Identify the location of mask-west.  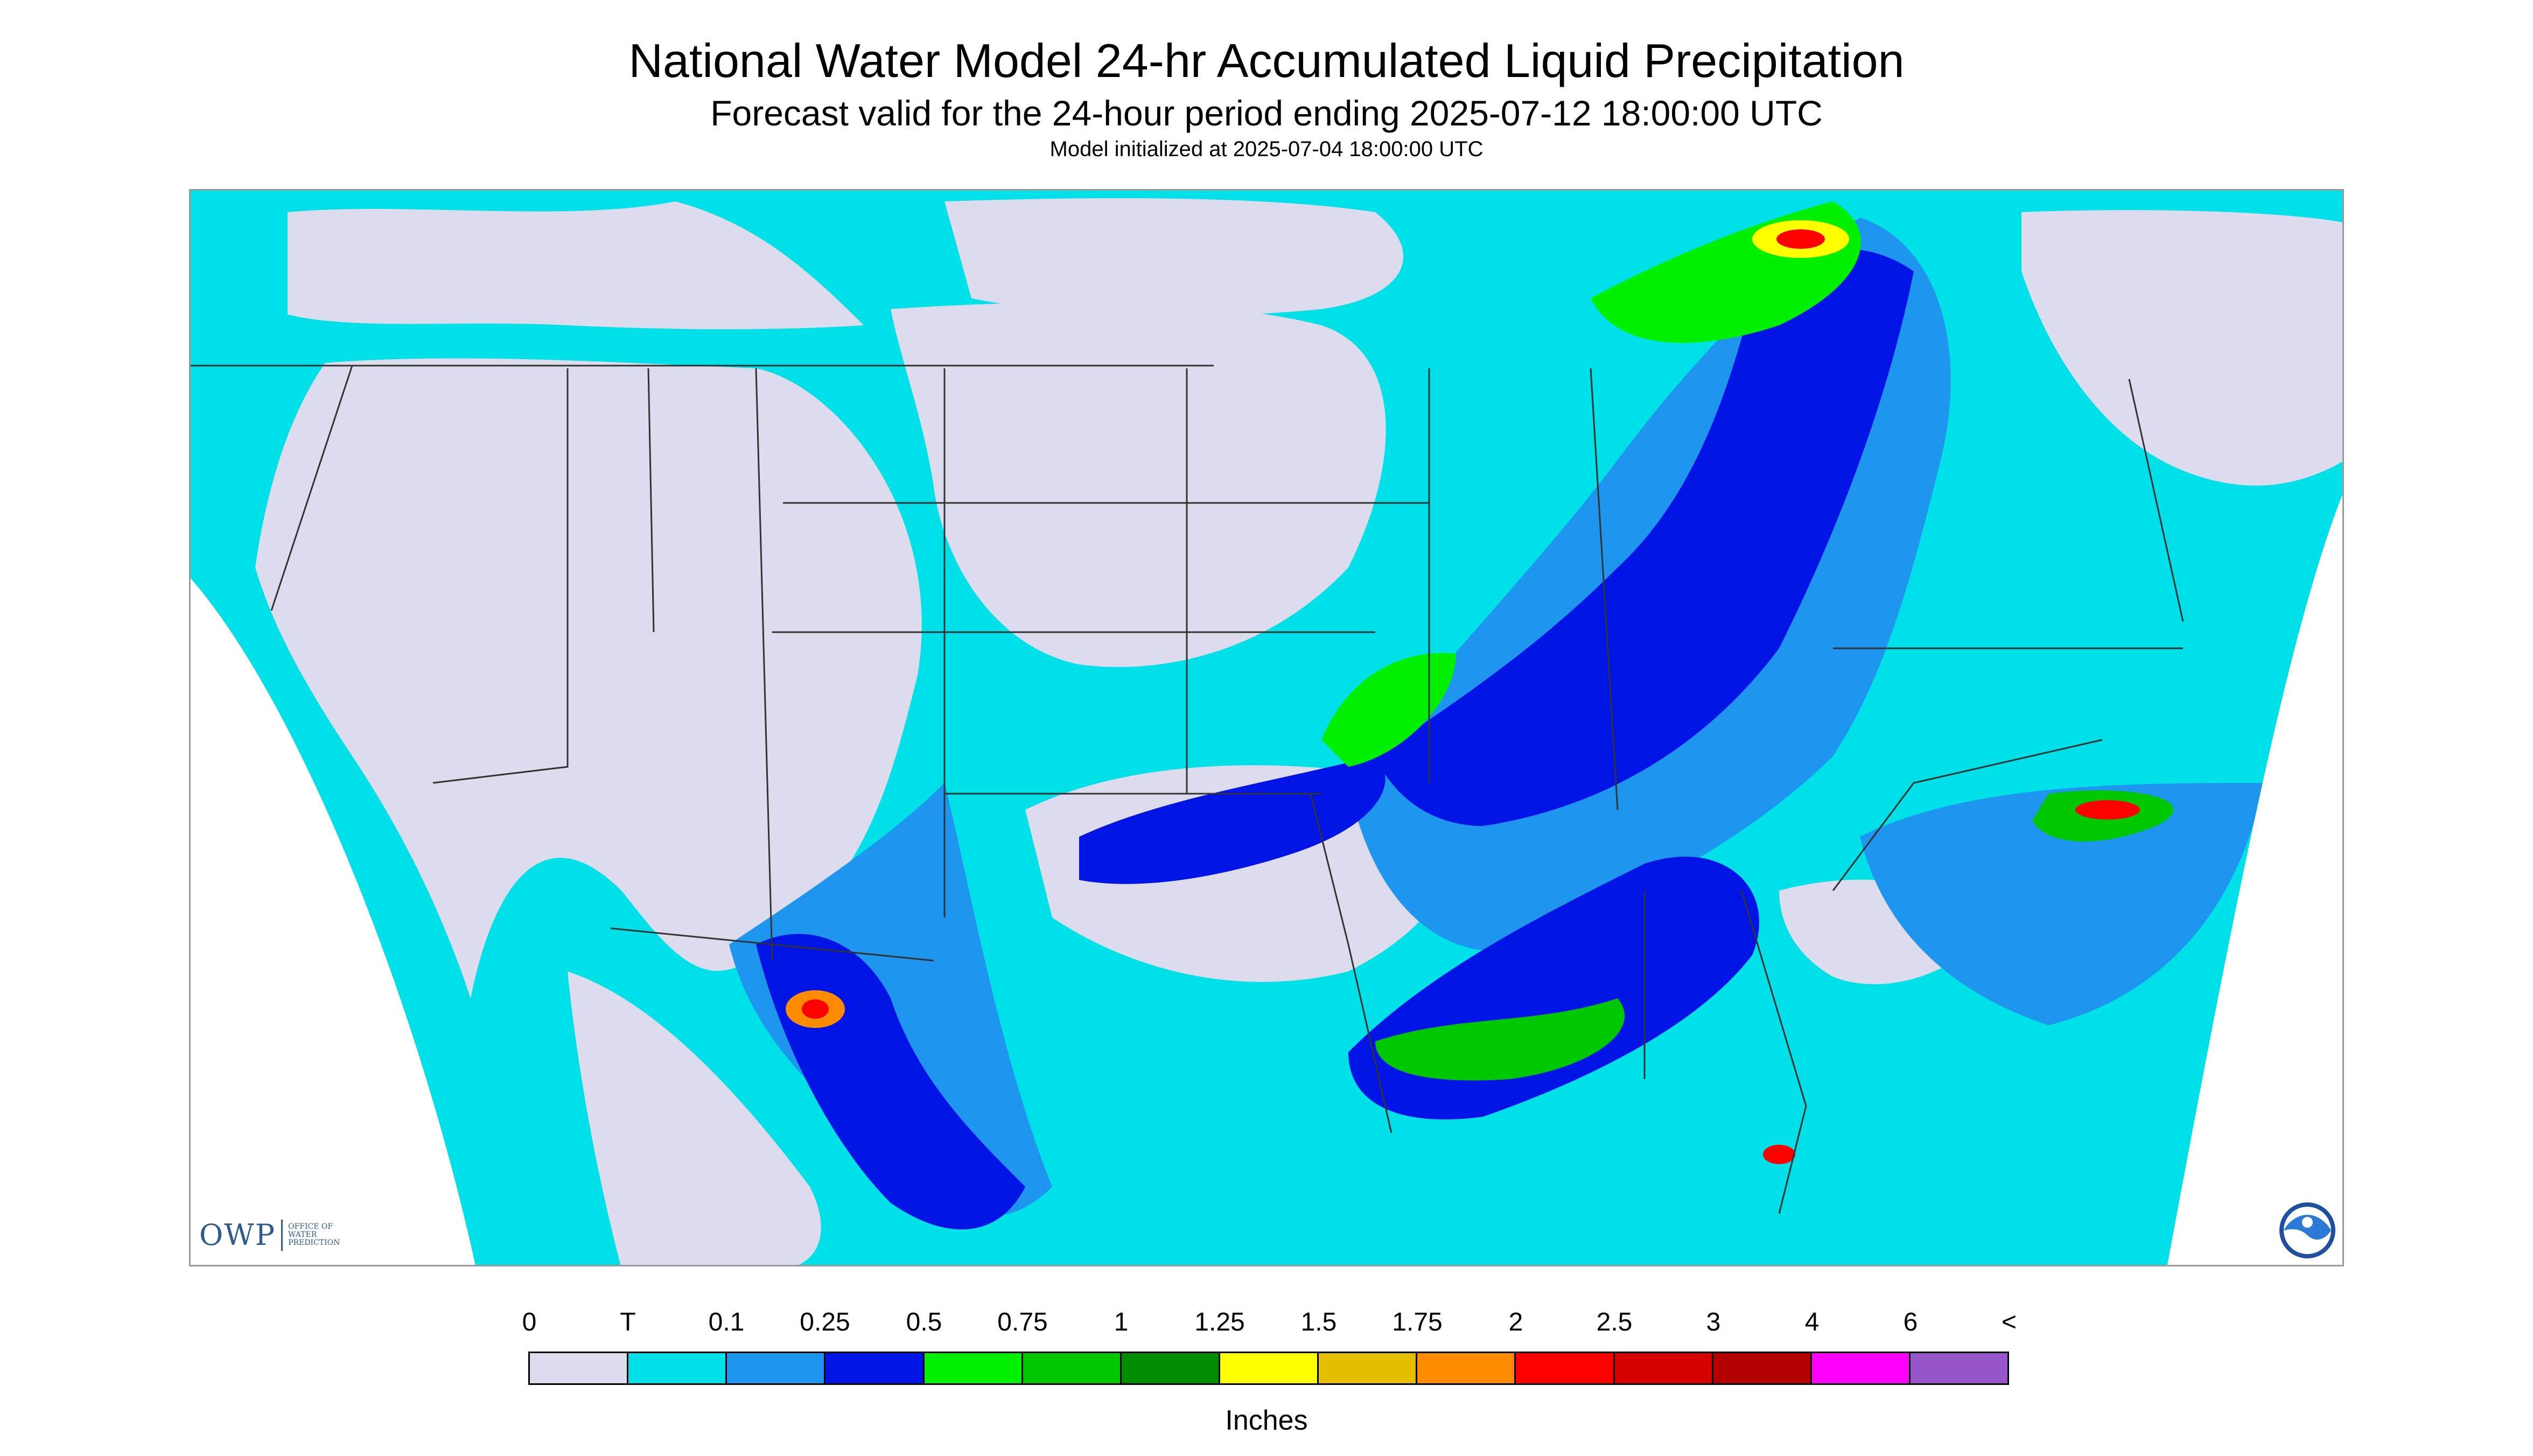
(333, 921).